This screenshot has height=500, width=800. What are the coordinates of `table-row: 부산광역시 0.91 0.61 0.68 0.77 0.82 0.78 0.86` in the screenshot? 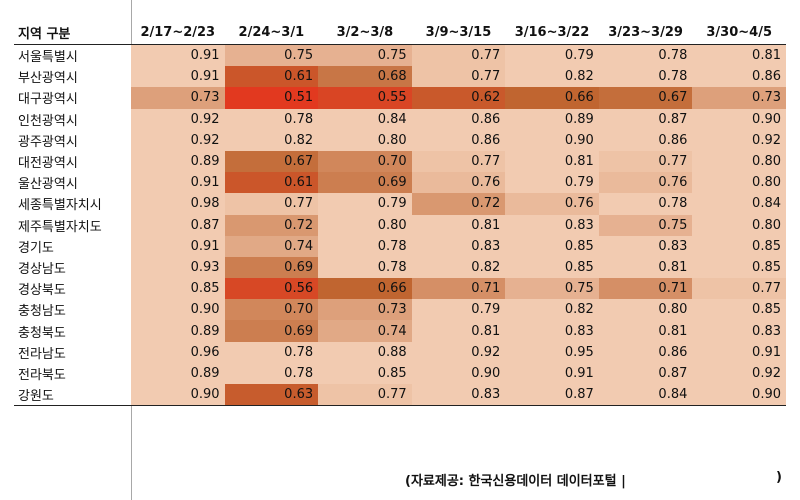 It's located at (400, 77).